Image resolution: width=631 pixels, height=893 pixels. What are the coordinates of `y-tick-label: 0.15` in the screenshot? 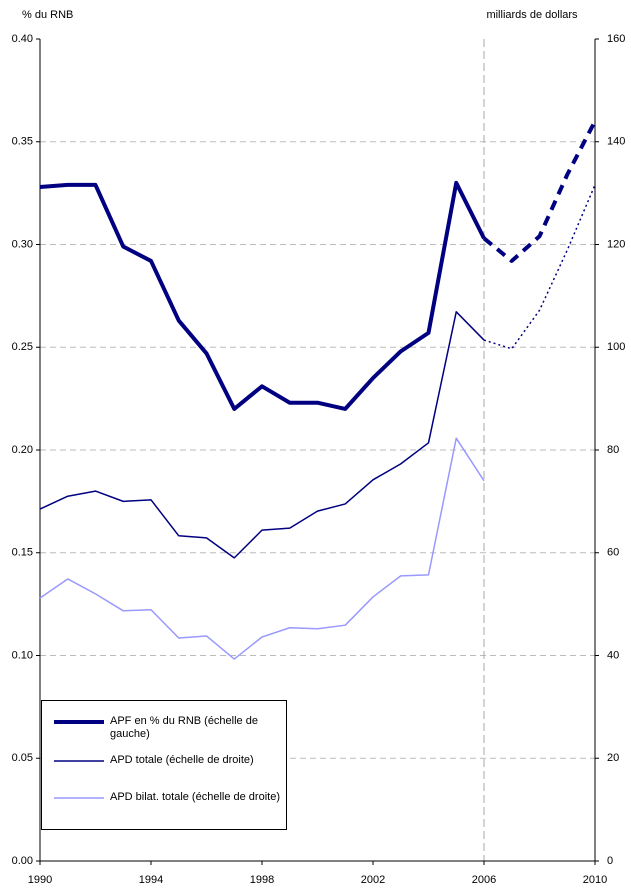 It's located at (22, 553).